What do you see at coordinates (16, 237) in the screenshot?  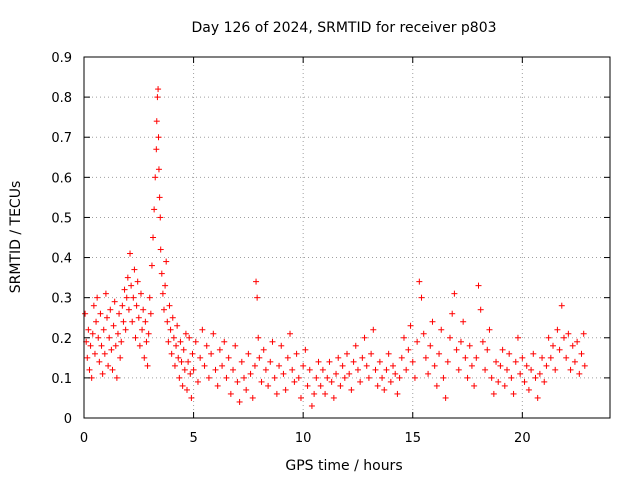 I see `y-axis-title: SRMTID / TECUs` at bounding box center [16, 237].